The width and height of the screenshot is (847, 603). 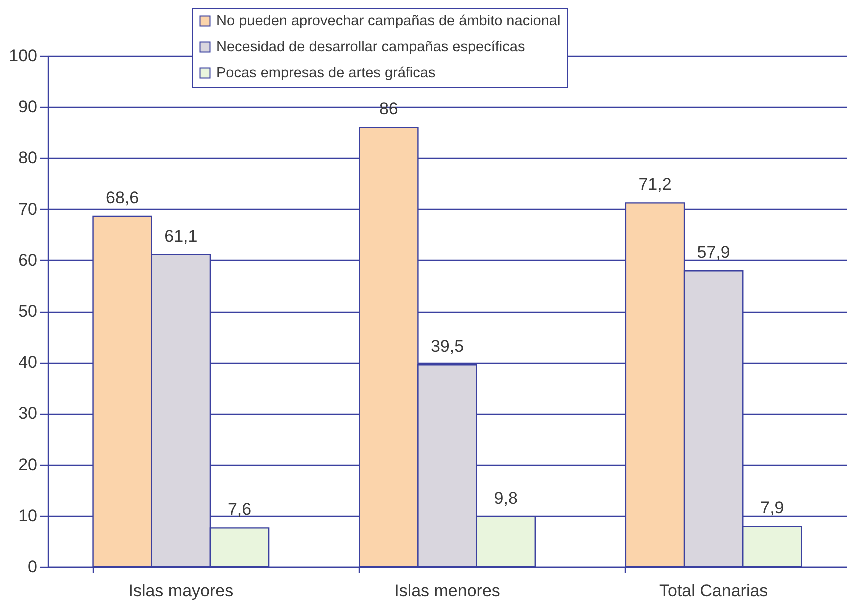 I want to click on data-label: 39,5, so click(x=447, y=346).